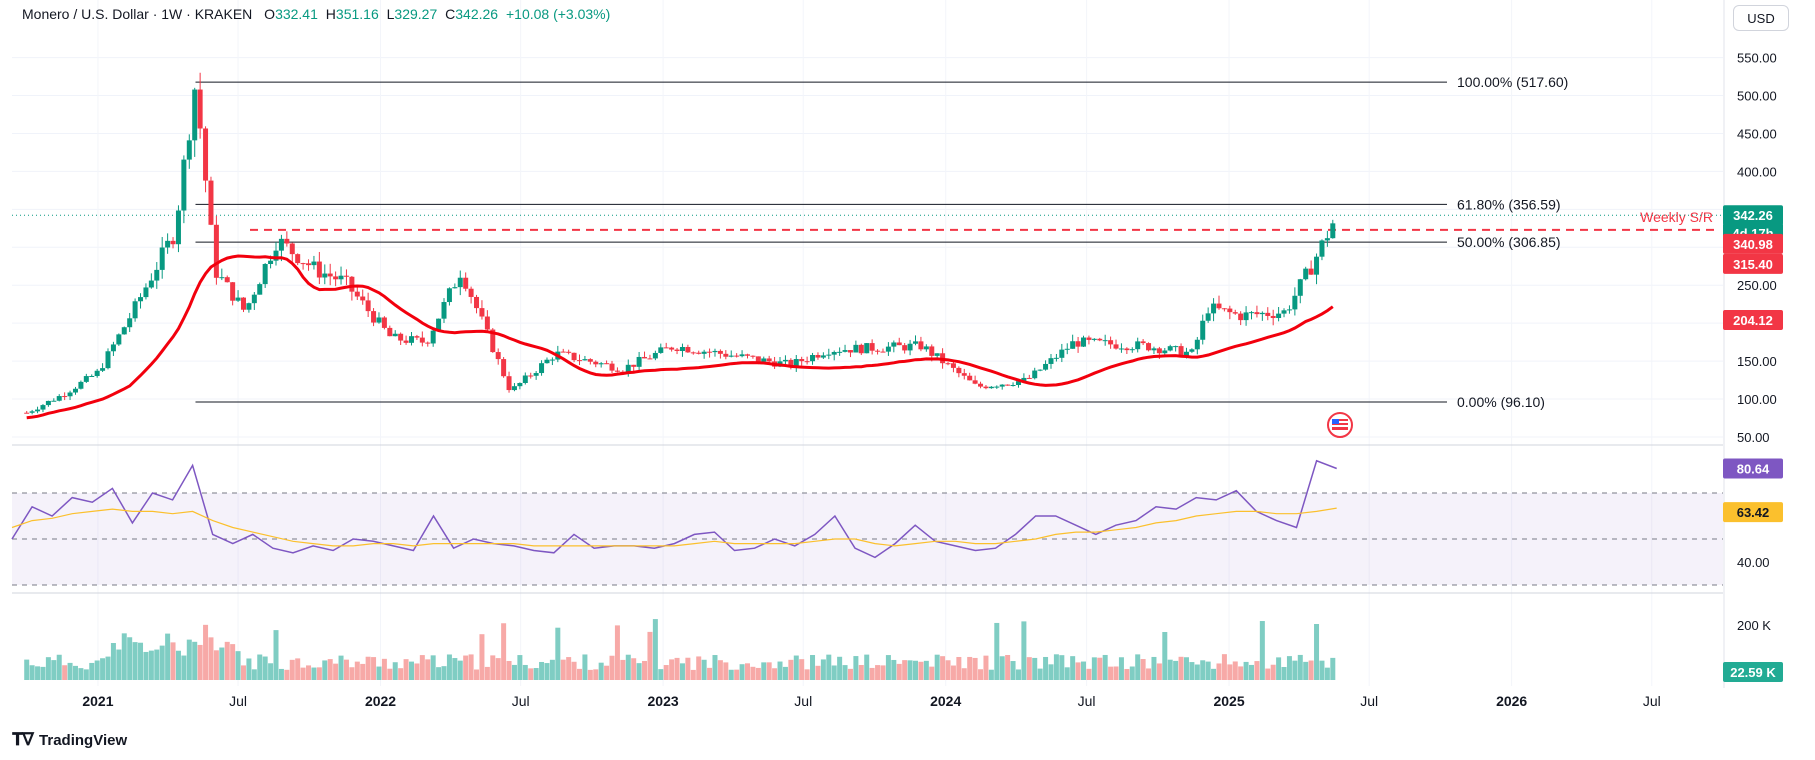 Image resolution: width=1815 pixels, height=760 pixels. I want to click on change-value: +10.08 (+3.03%), so click(558, 14).